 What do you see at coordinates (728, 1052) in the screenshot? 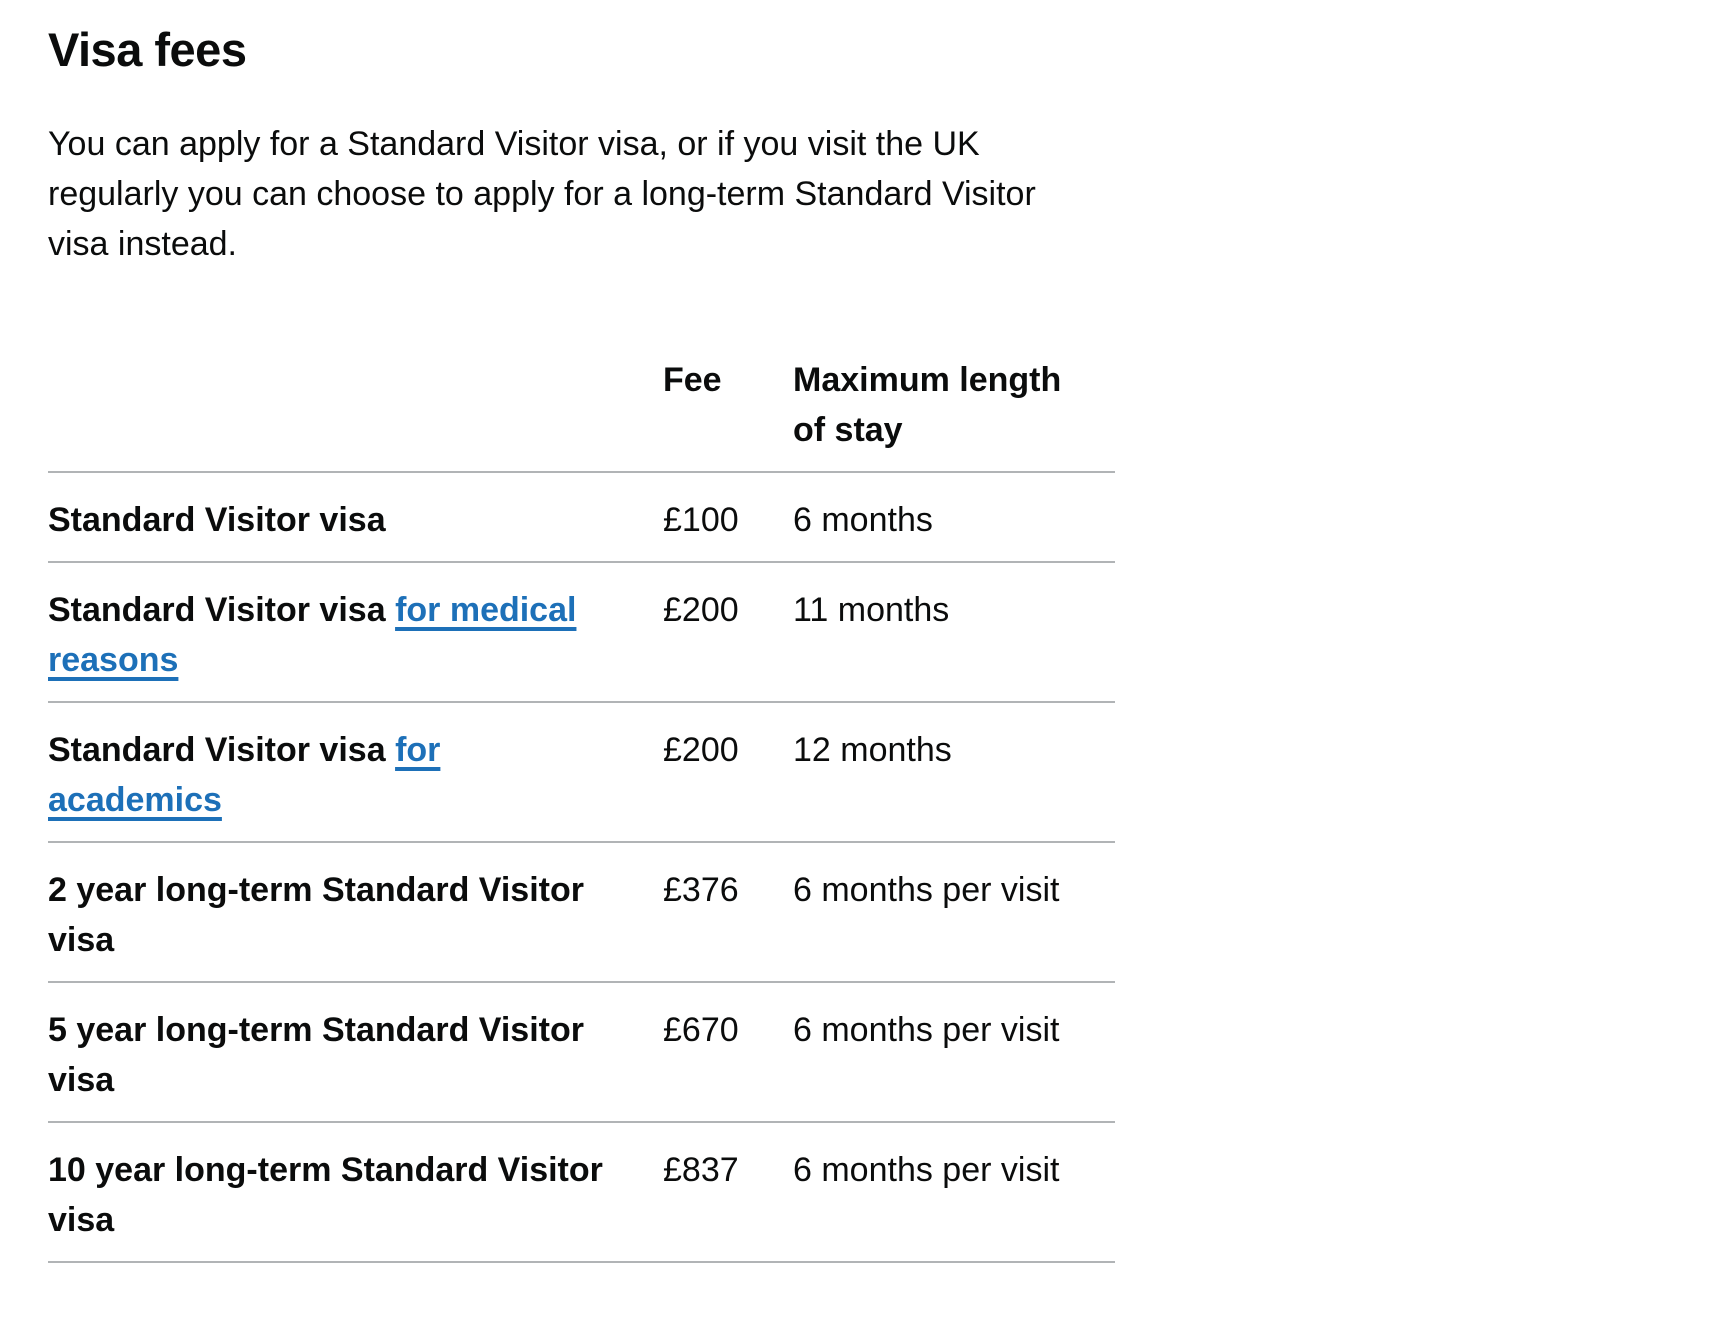
I see `fee-cell: £670` at bounding box center [728, 1052].